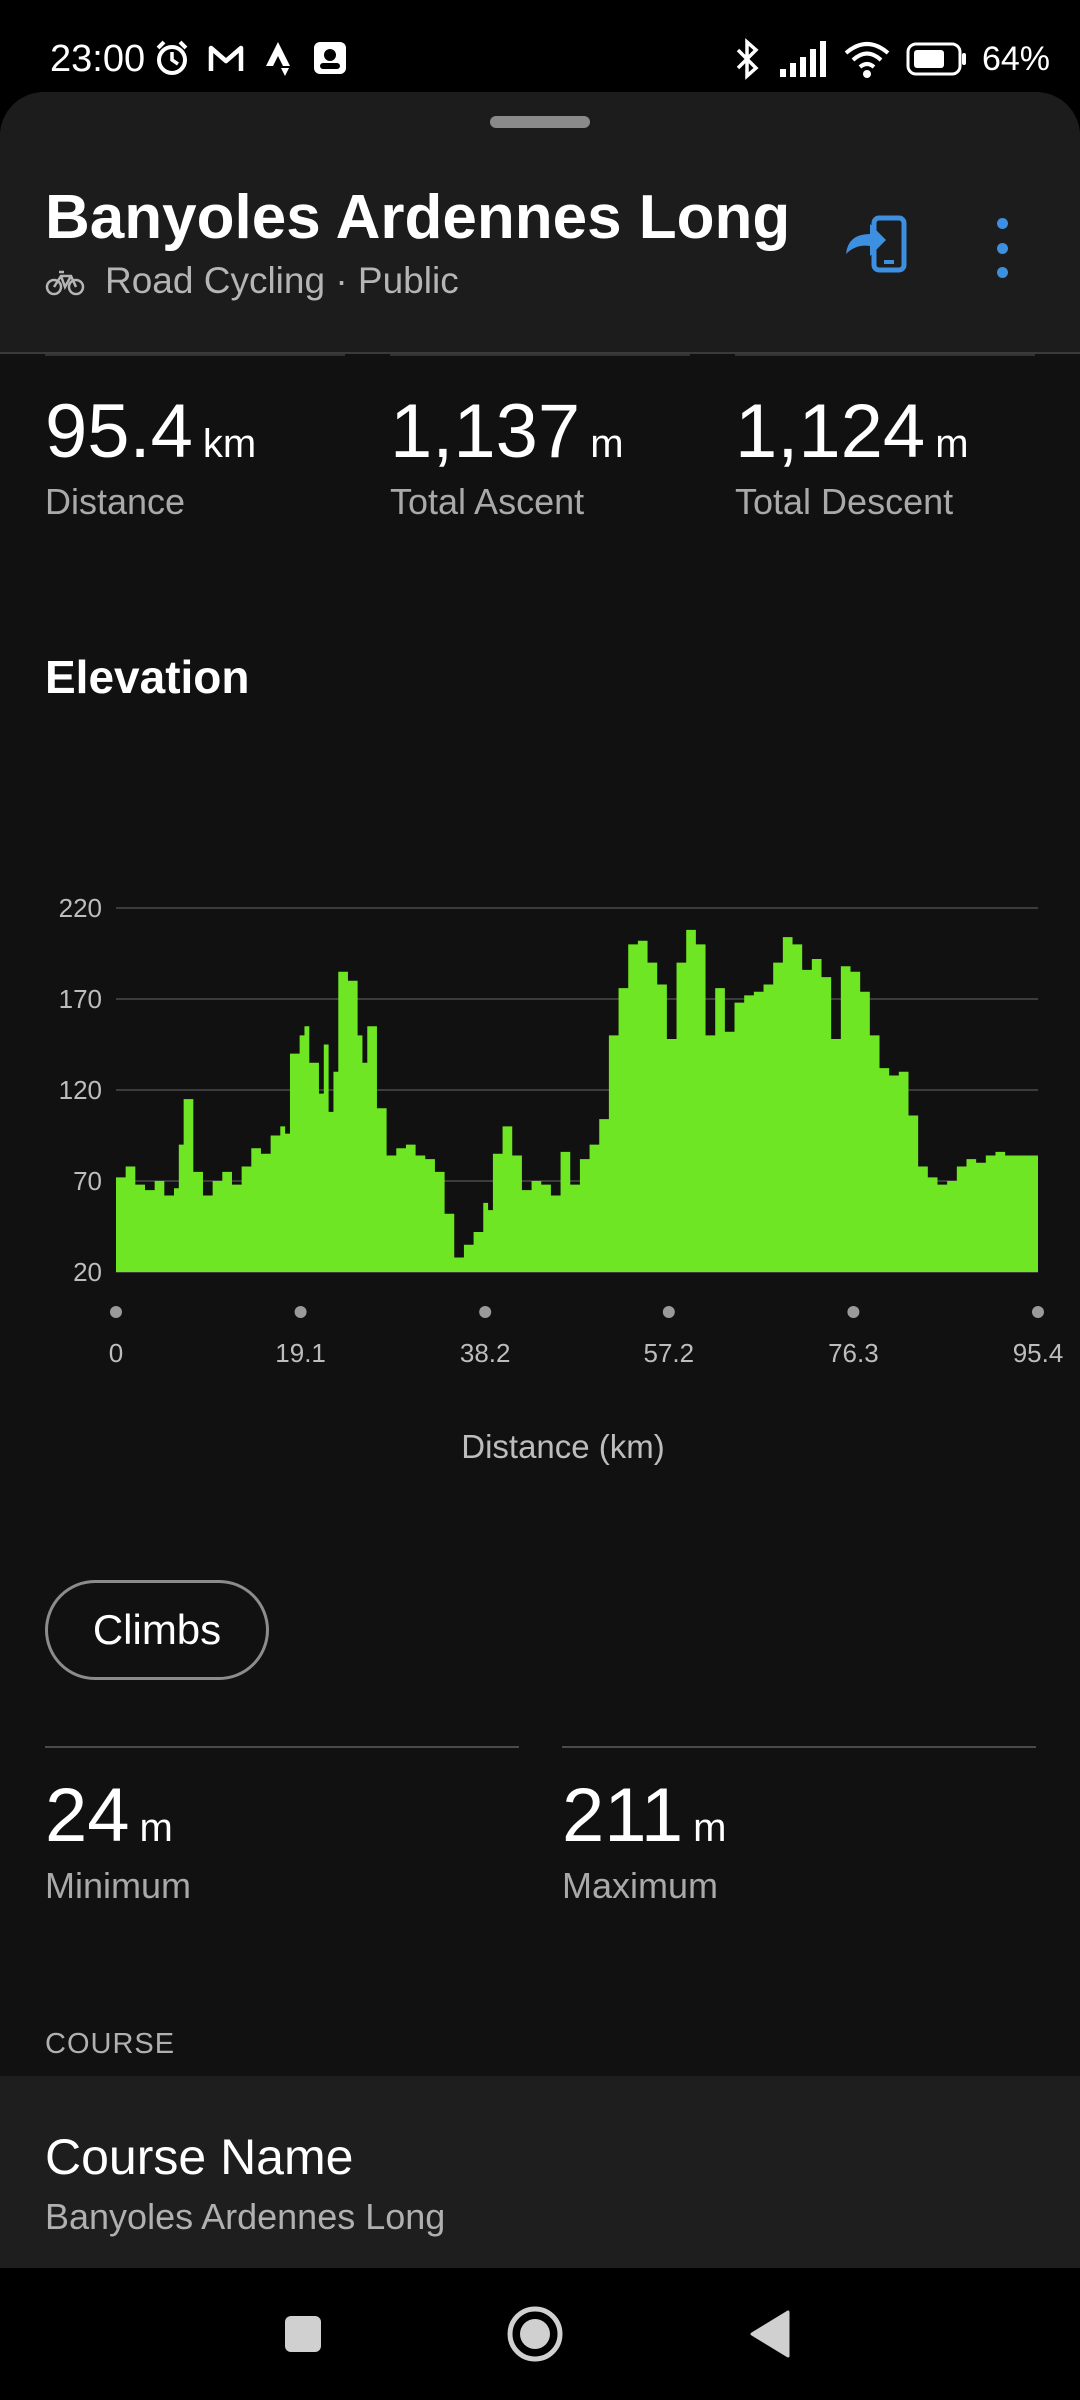  What do you see at coordinates (540, 2172) in the screenshot?
I see `course-name-field: Course Name Banyoles Ardennes Long` at bounding box center [540, 2172].